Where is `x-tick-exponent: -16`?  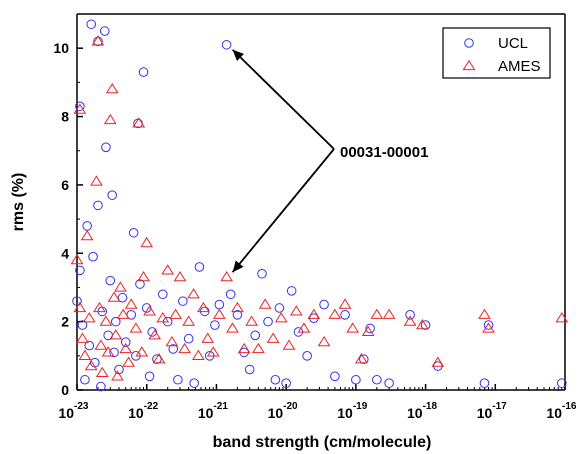
x-tick-exponent: -16 is located at coordinates (569, 406).